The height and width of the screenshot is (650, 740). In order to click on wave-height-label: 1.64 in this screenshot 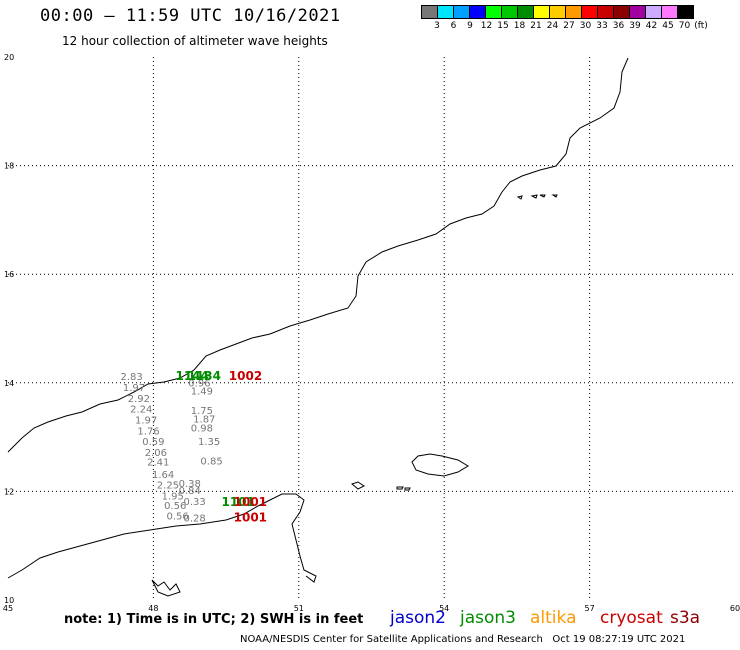, I will do `click(163, 475)`.